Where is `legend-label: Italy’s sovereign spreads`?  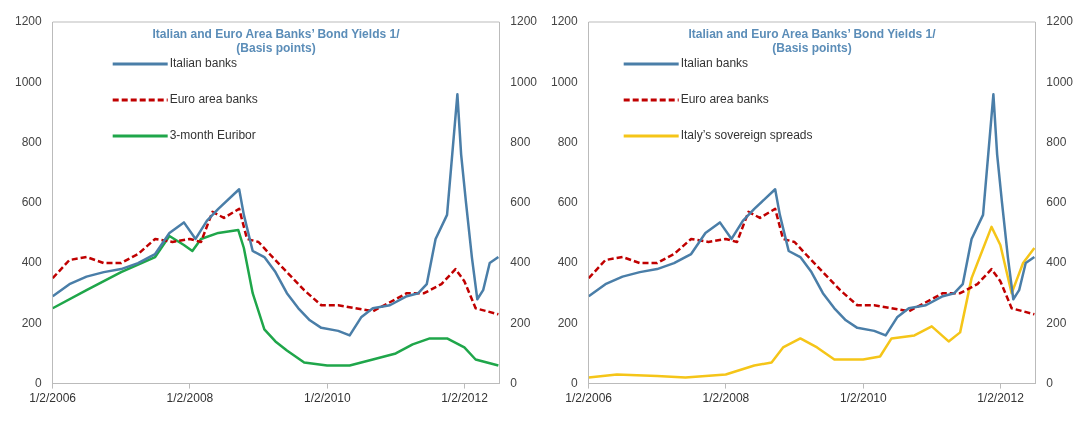
legend-label: Italy’s sovereign spreads is located at coordinates (746, 135).